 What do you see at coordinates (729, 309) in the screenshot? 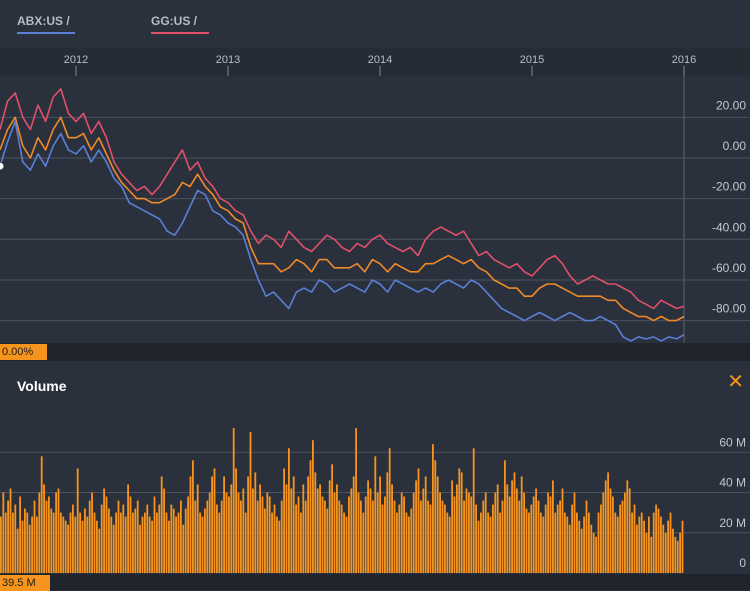
I see `y-tick-label: -80.00` at bounding box center [729, 309].